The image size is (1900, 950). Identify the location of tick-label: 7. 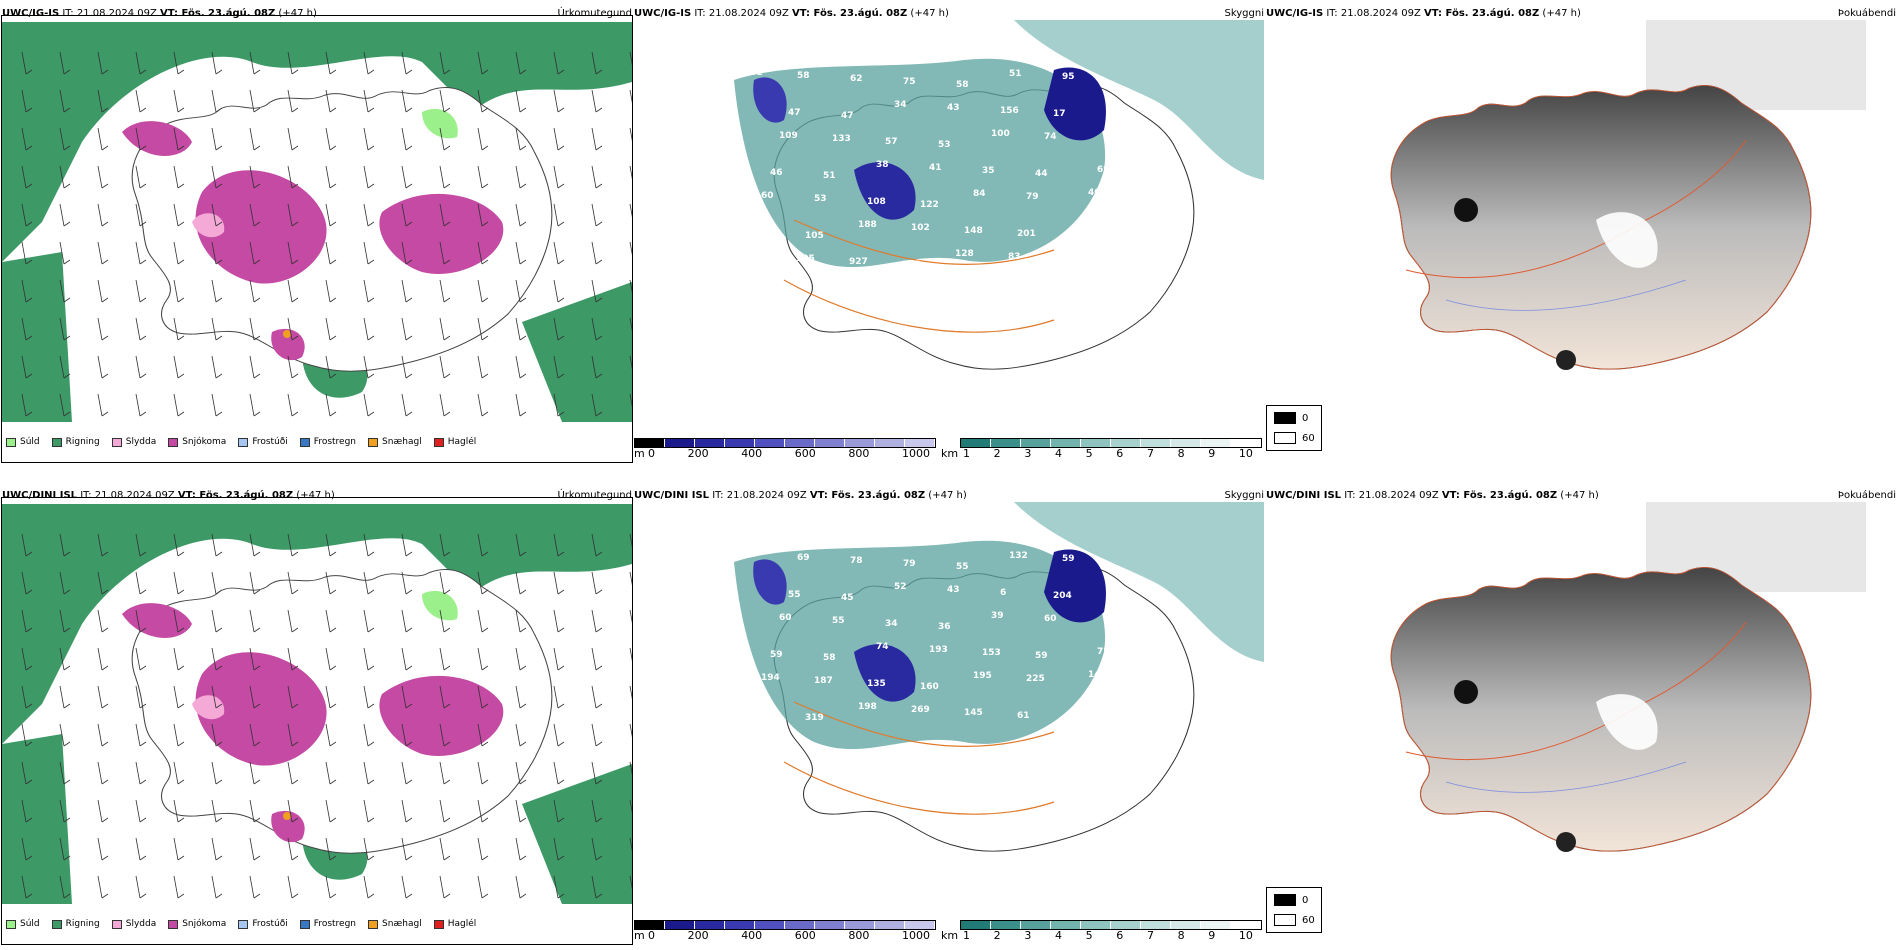
(1150, 935).